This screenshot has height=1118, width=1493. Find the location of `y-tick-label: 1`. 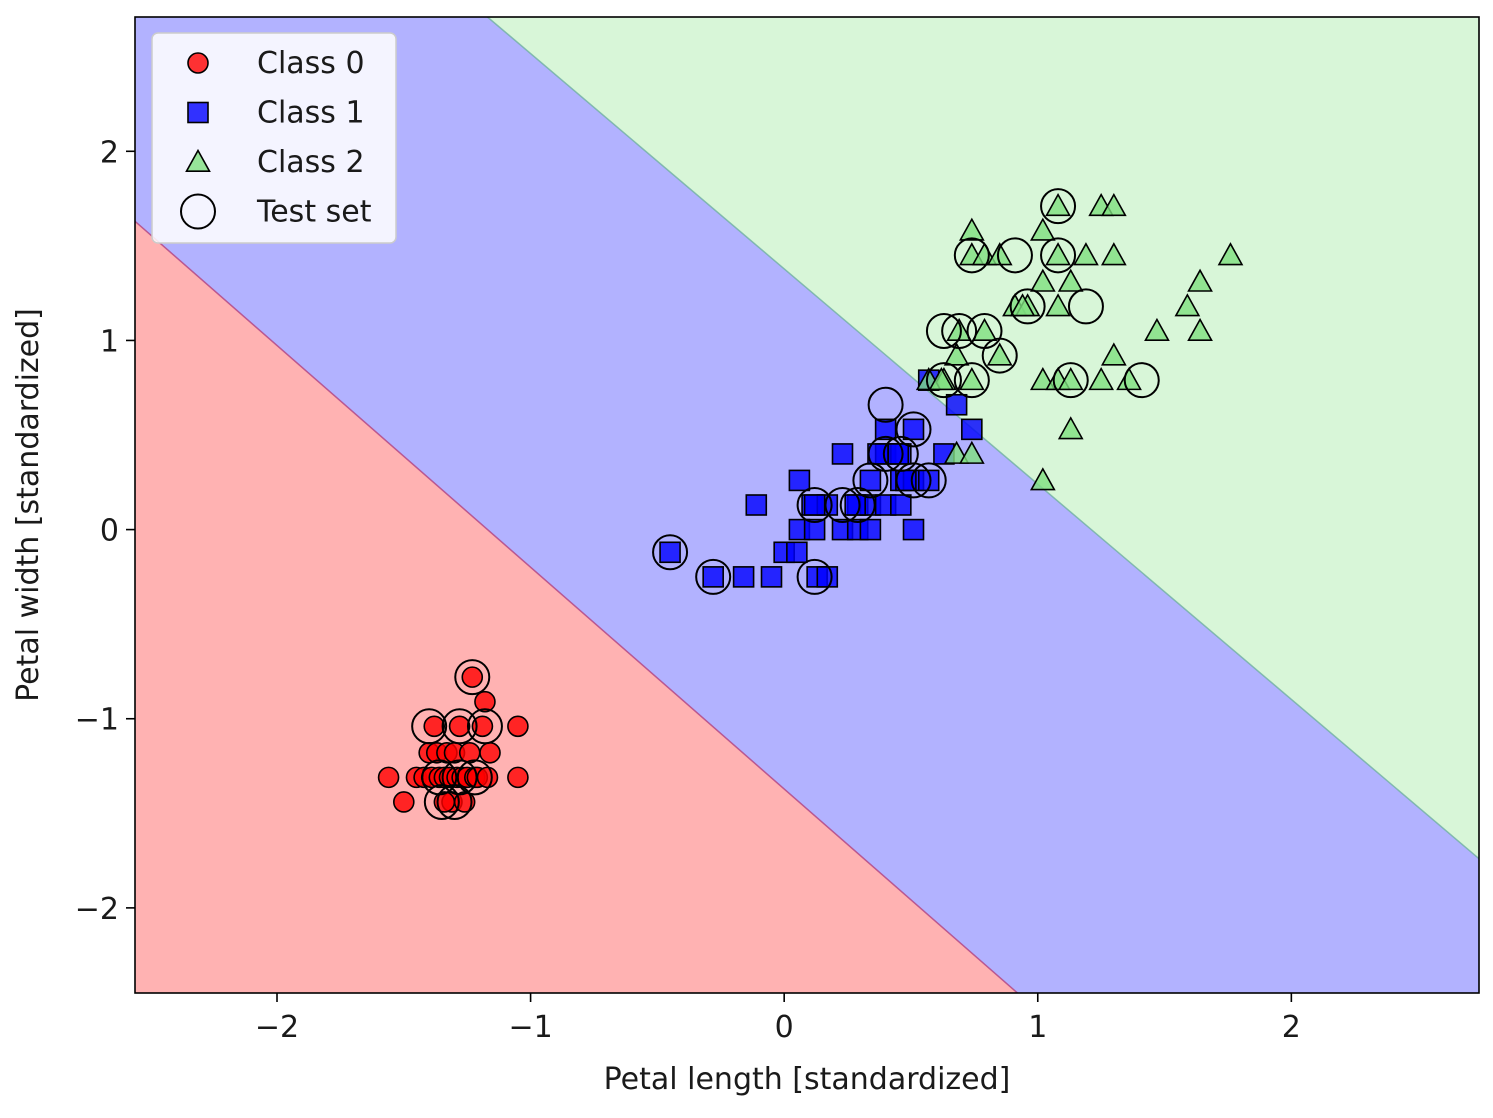

y-tick-label: 1 is located at coordinates (109, 341).